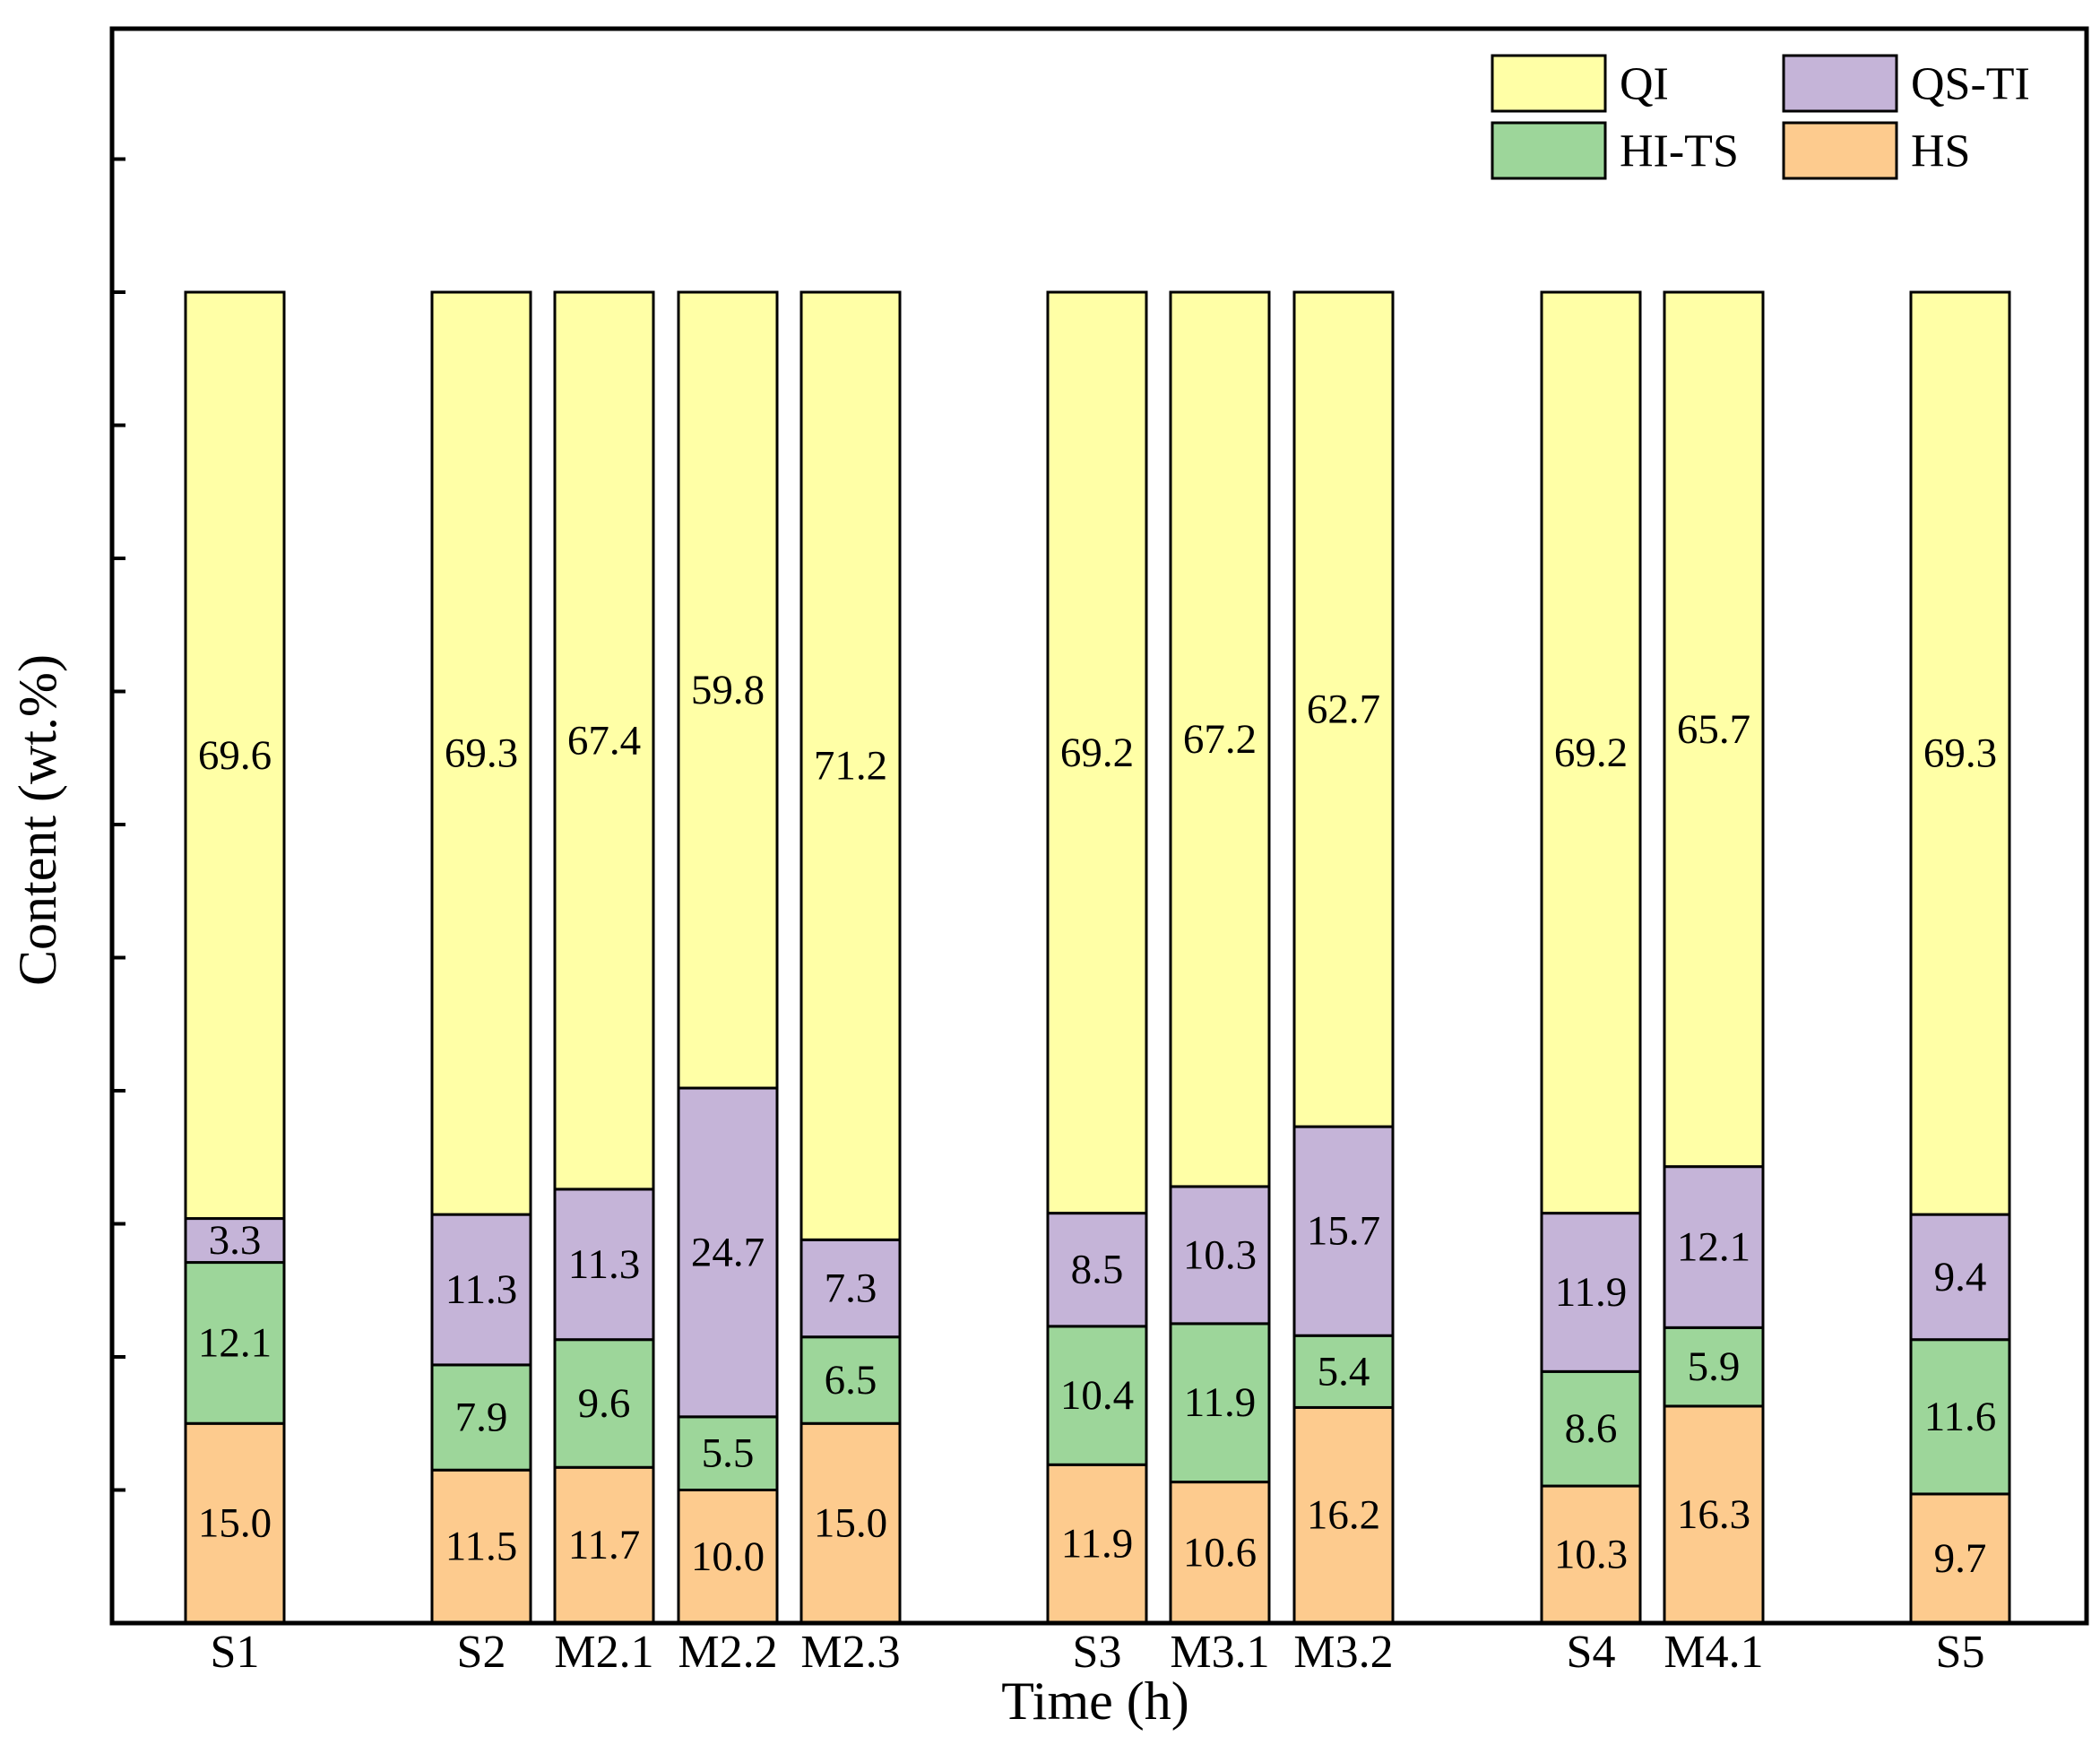  I want to click on data-label-m2-1-hs: 11.7, so click(604, 1545).